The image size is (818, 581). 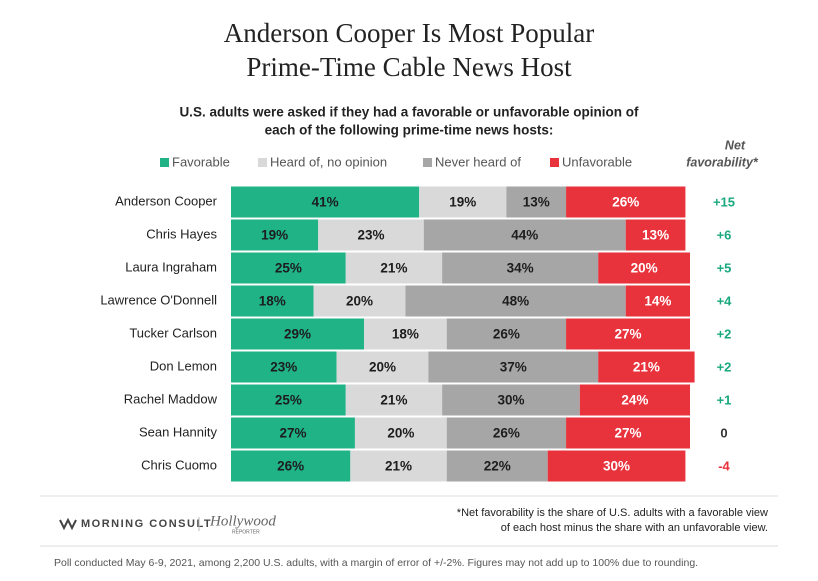 What do you see at coordinates (146, 524) in the screenshot?
I see `logo: MORNING CONSULT` at bounding box center [146, 524].